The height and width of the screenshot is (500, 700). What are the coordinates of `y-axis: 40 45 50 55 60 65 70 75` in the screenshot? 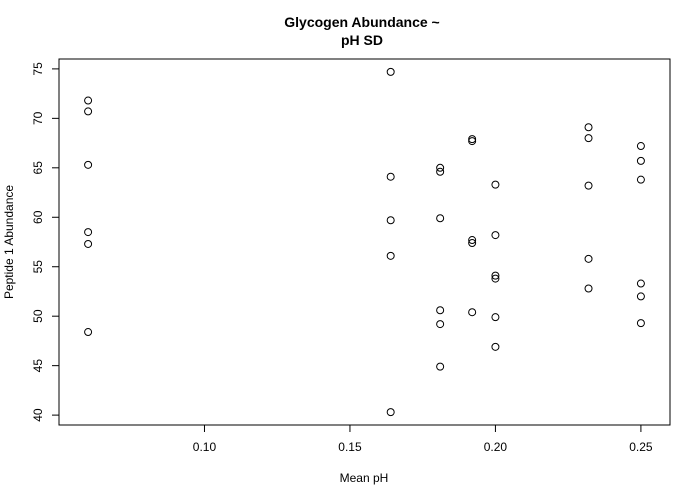 It's located at (45, 242).